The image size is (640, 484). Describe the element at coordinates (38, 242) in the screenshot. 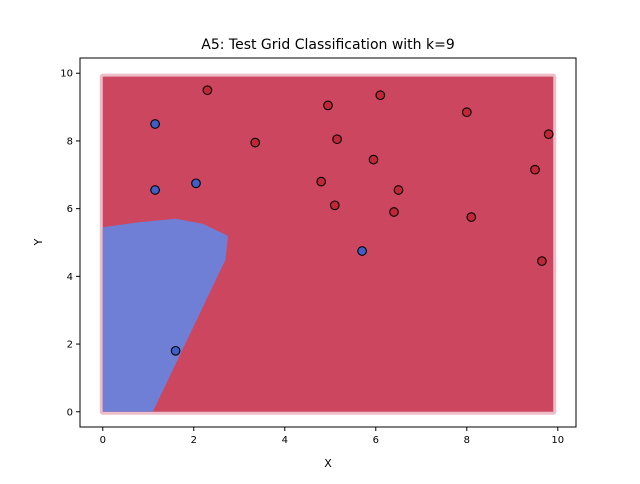

I see `y-axis-label: Y` at that location.